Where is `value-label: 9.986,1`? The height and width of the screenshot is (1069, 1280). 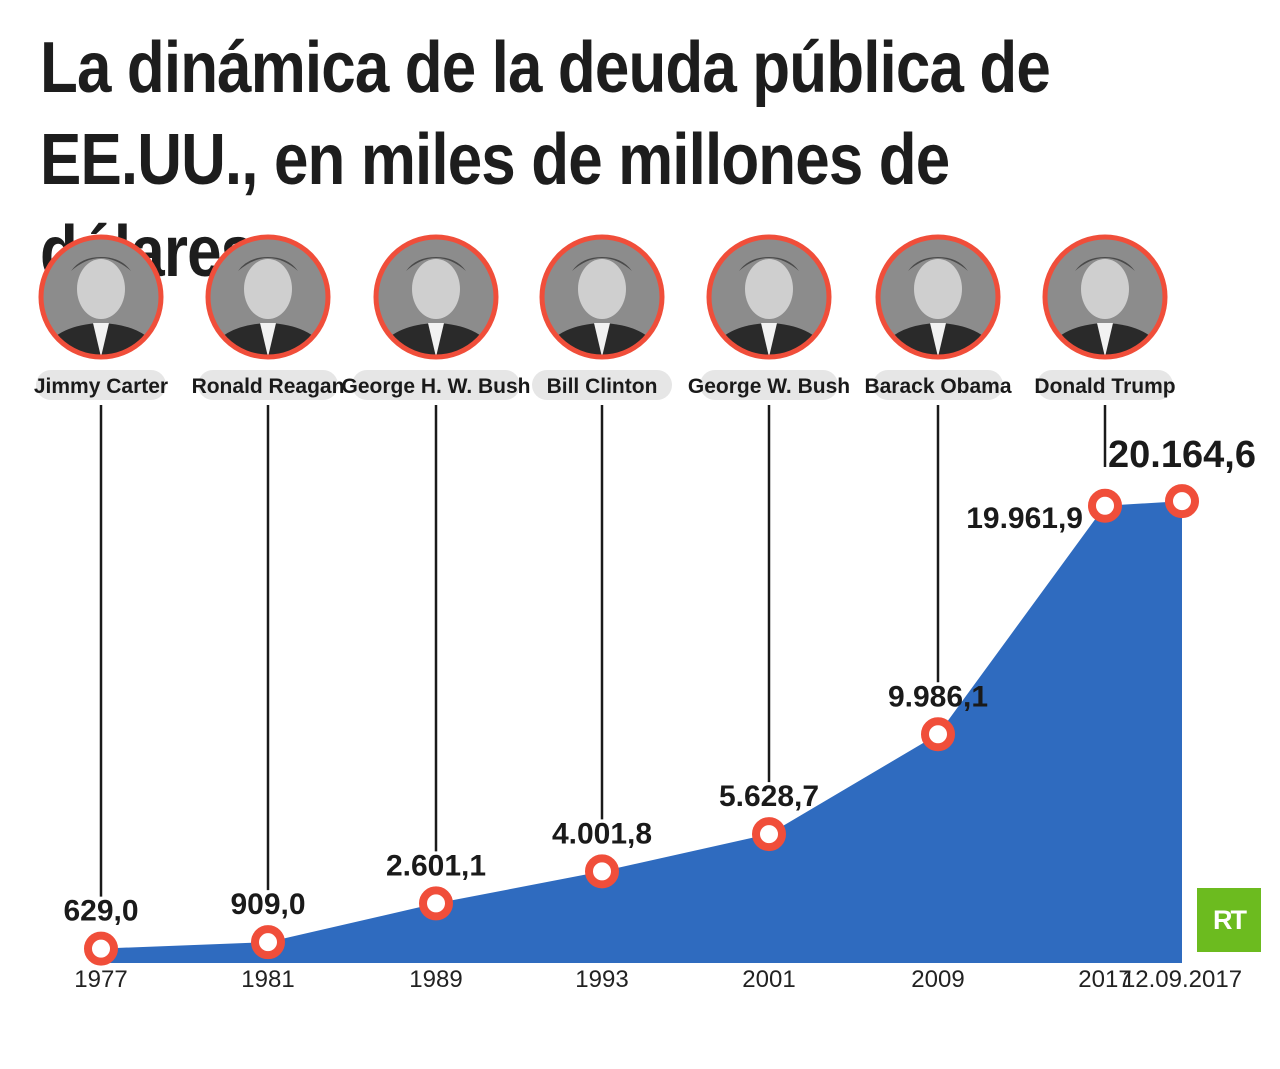
value-label: 9.986,1 is located at coordinates (938, 696).